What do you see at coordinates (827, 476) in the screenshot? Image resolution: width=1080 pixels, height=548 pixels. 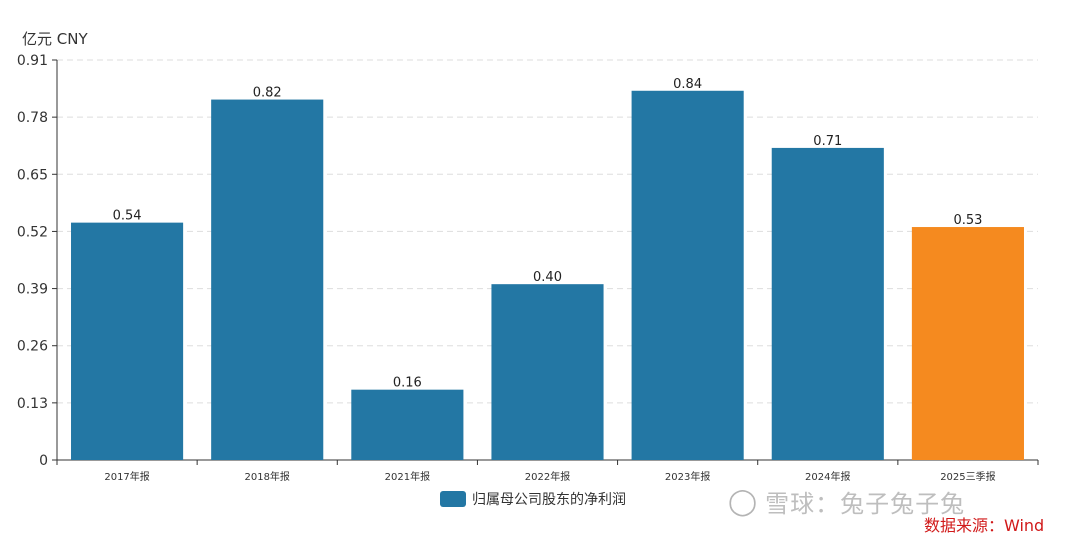 I see `x-tick-label: 2024年报` at bounding box center [827, 476].